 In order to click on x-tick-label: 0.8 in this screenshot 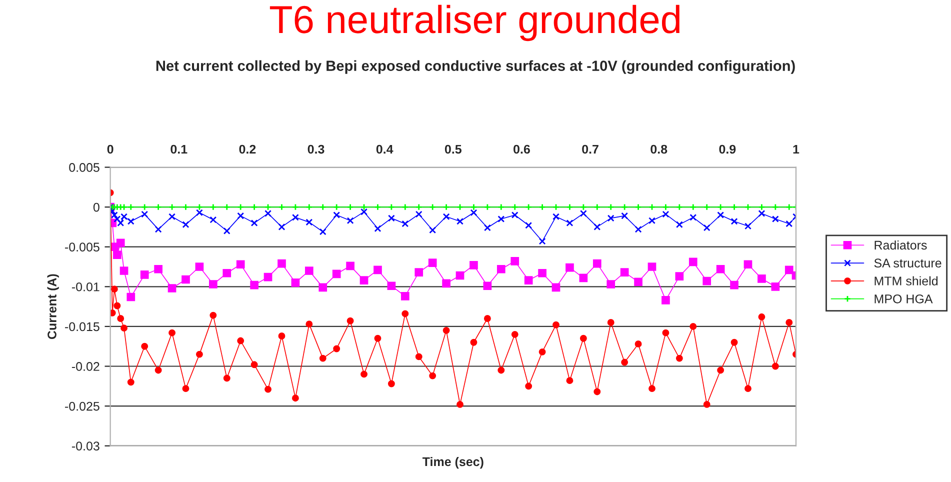, I will do `click(659, 149)`.